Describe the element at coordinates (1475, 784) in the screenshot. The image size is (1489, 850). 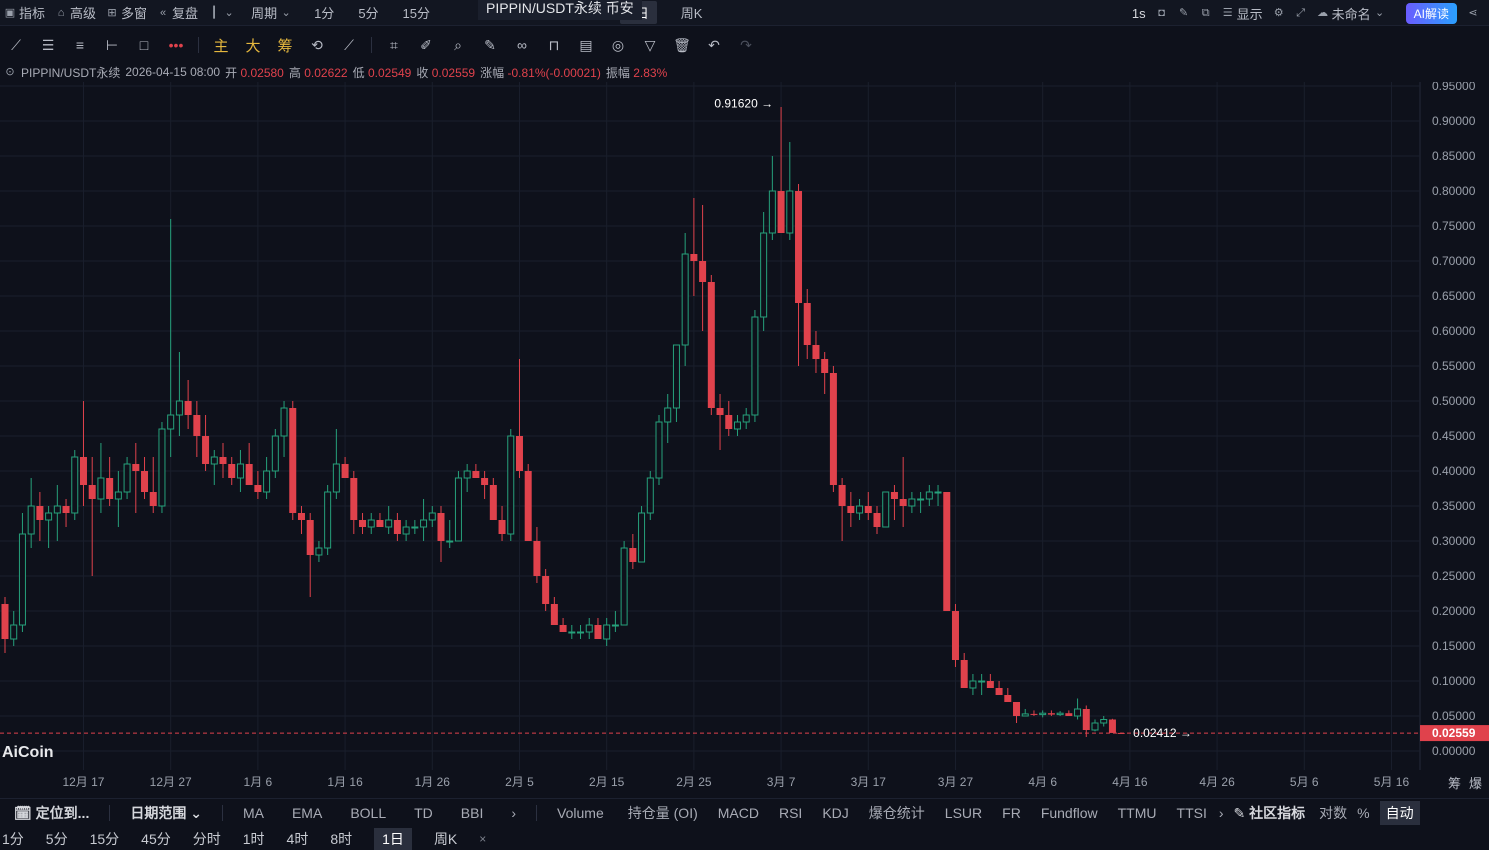
I see `liquidation-side-label: 爆` at that location.